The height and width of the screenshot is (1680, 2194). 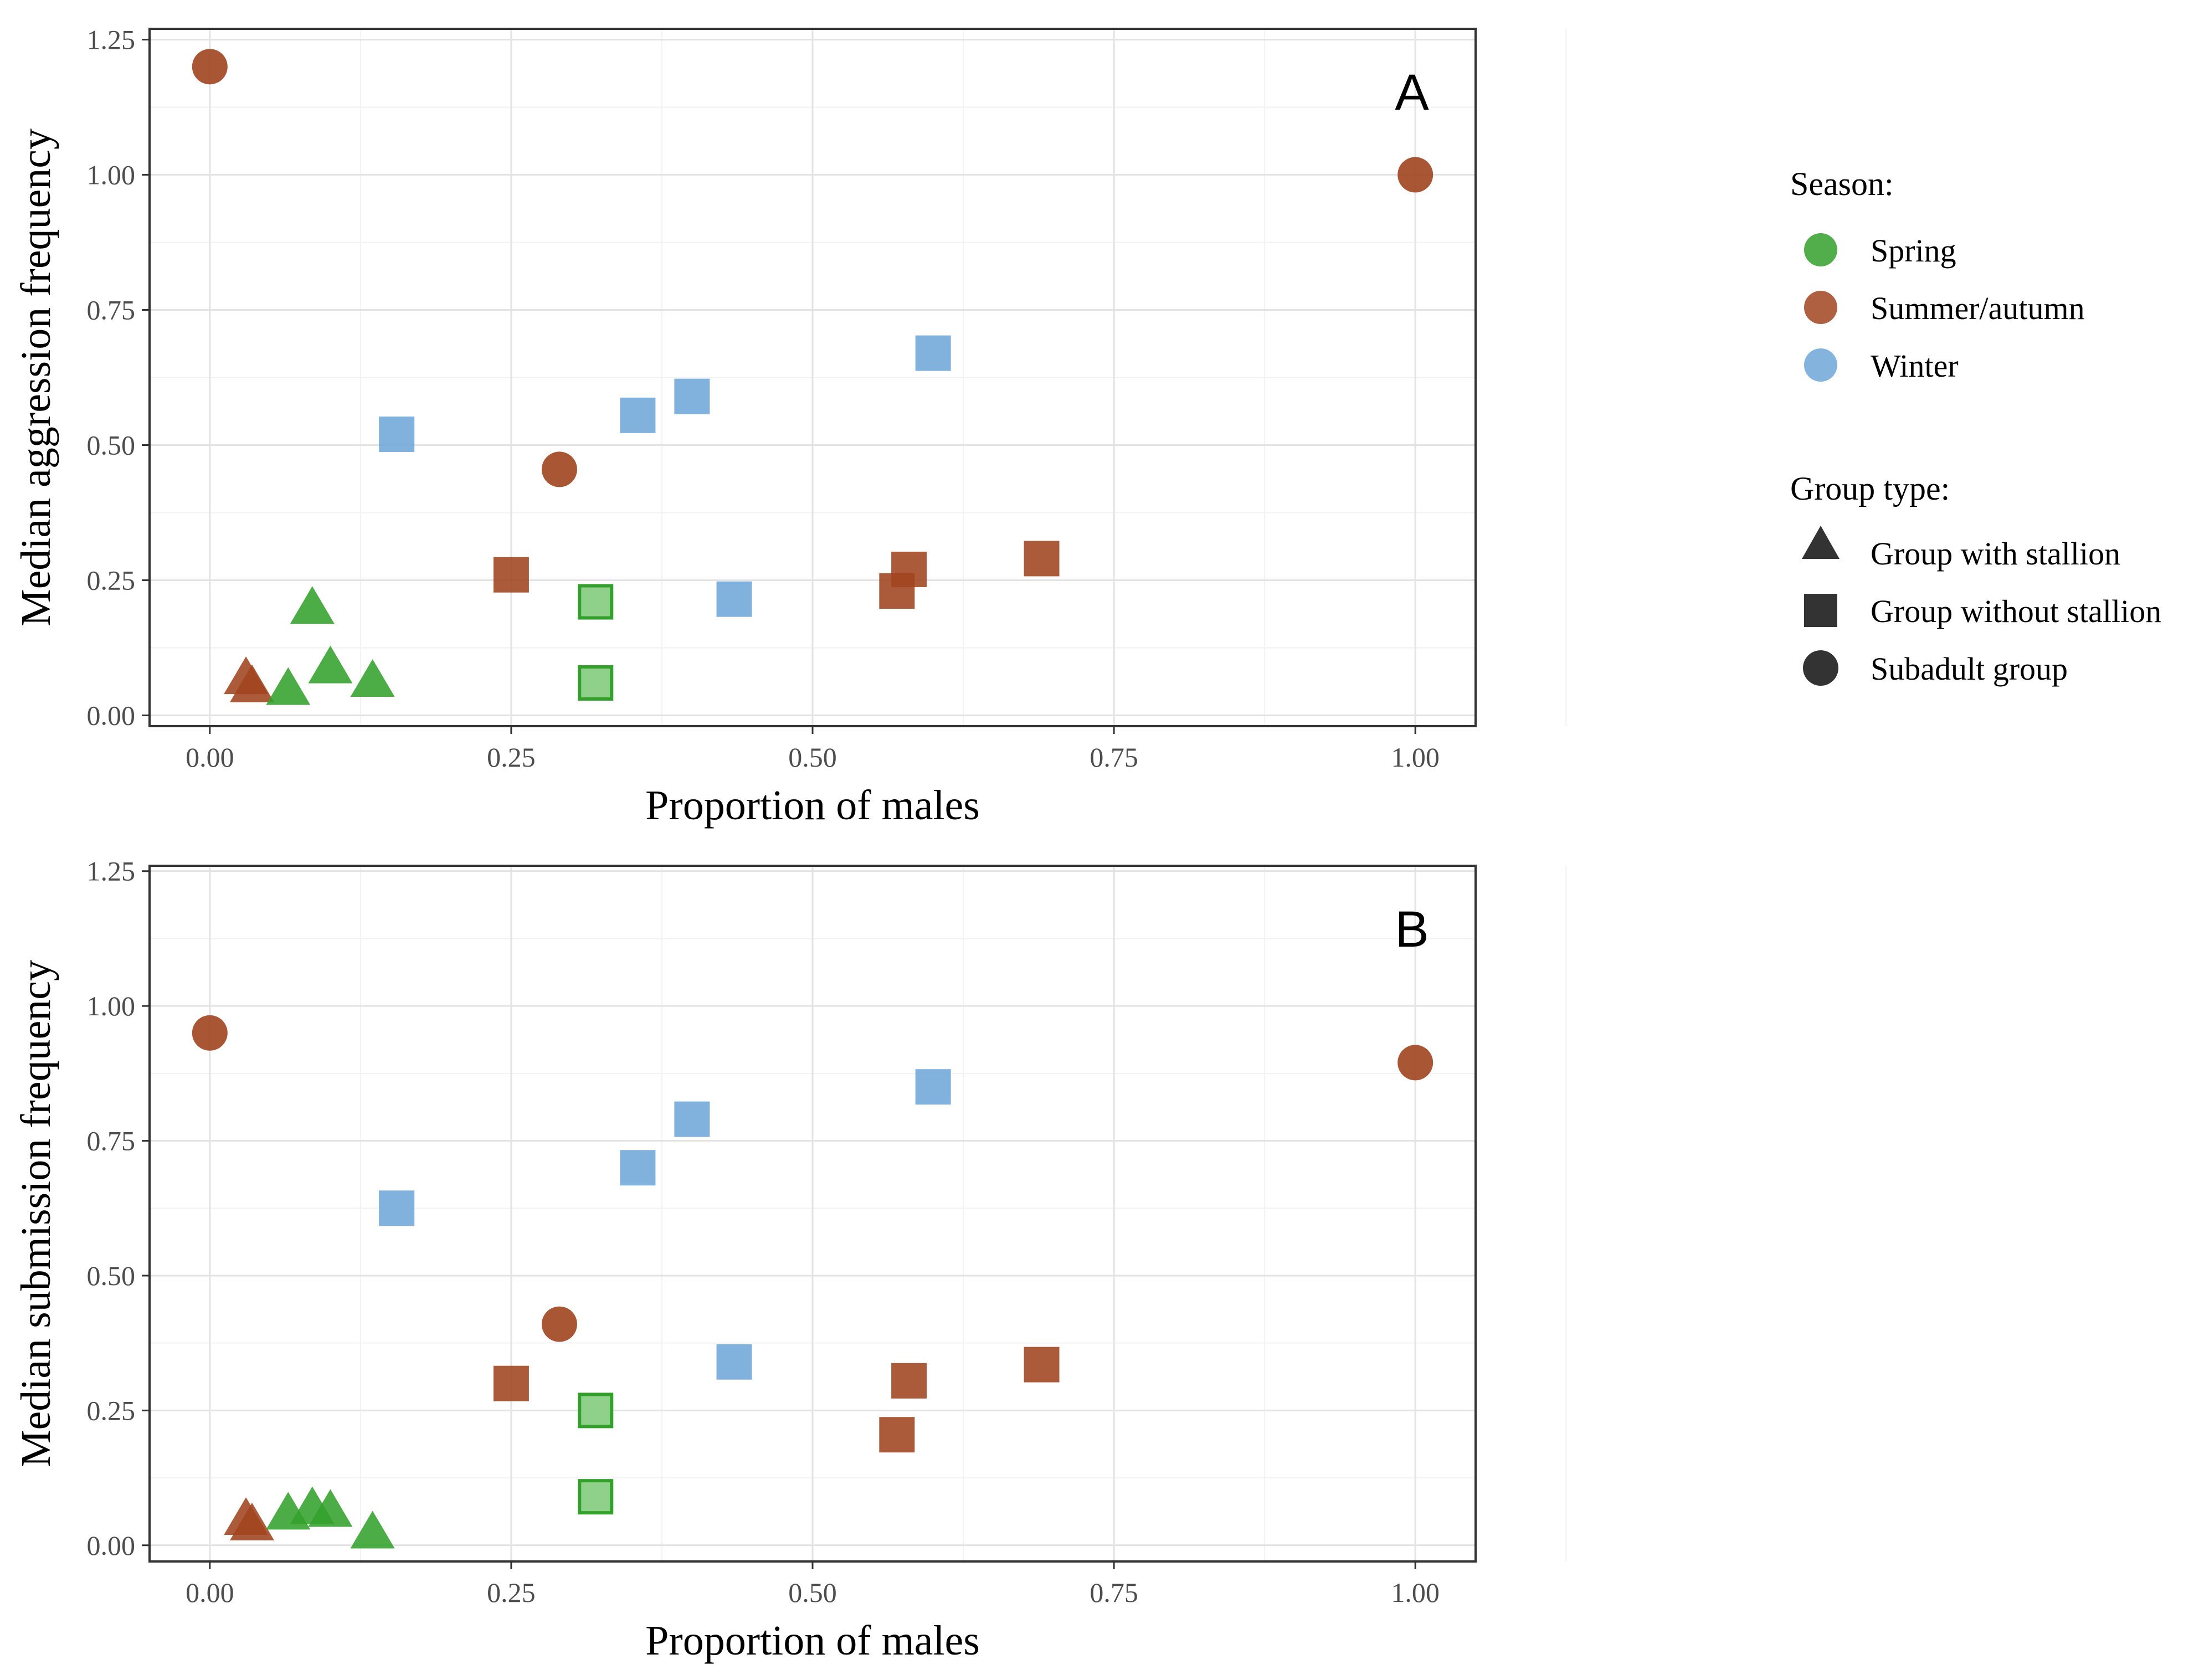 I want to click on panel-b-y-tick-label: 0.75, so click(x=112, y=1141).